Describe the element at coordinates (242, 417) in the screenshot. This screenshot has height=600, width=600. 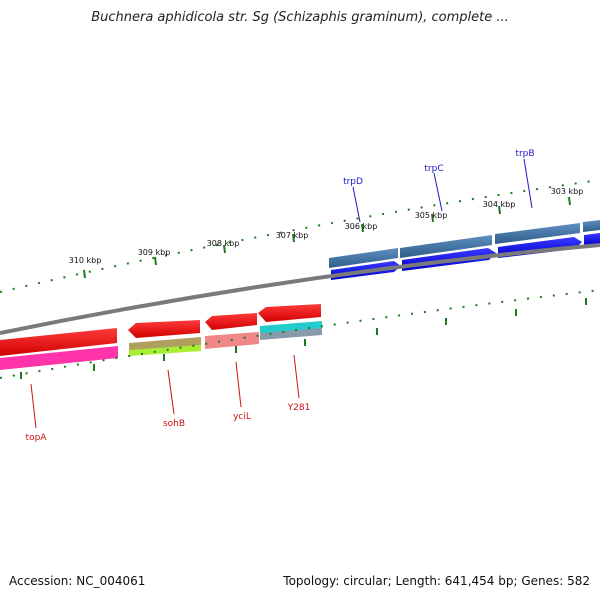
I see `gene-label-yciL: yciL` at that location.